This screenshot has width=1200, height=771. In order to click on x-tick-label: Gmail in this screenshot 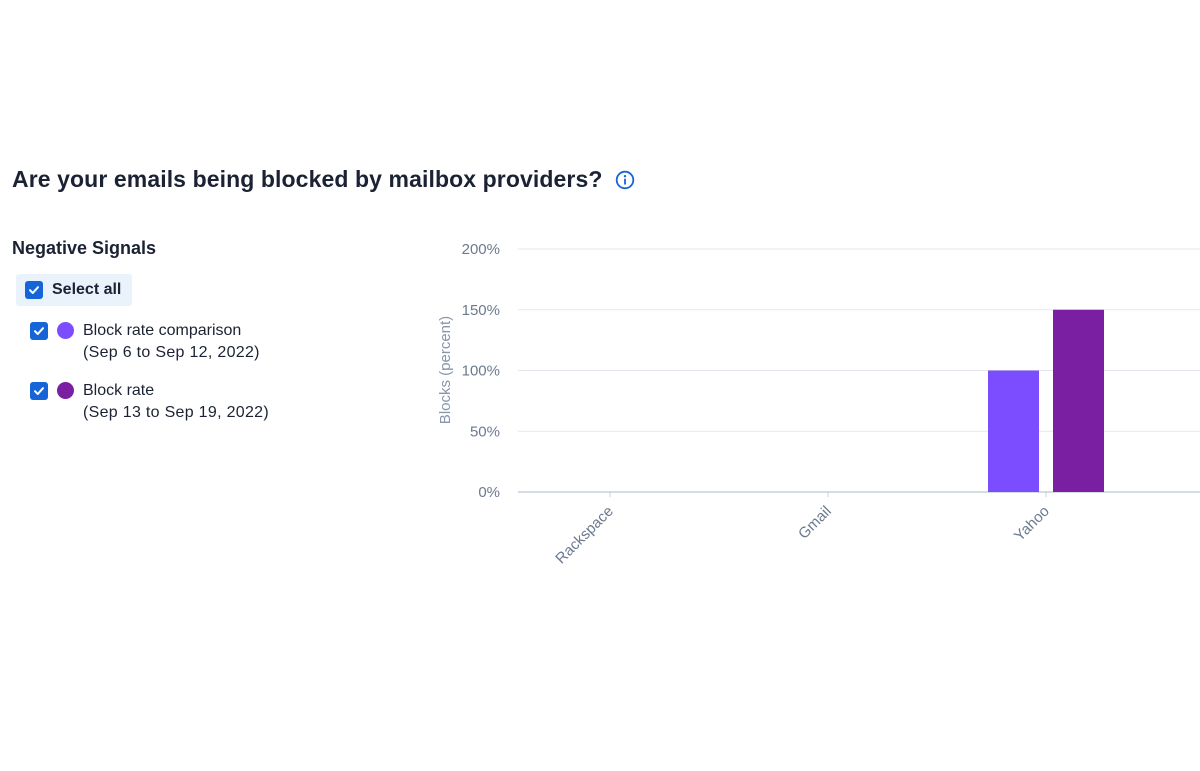, I will do `click(815, 523)`.